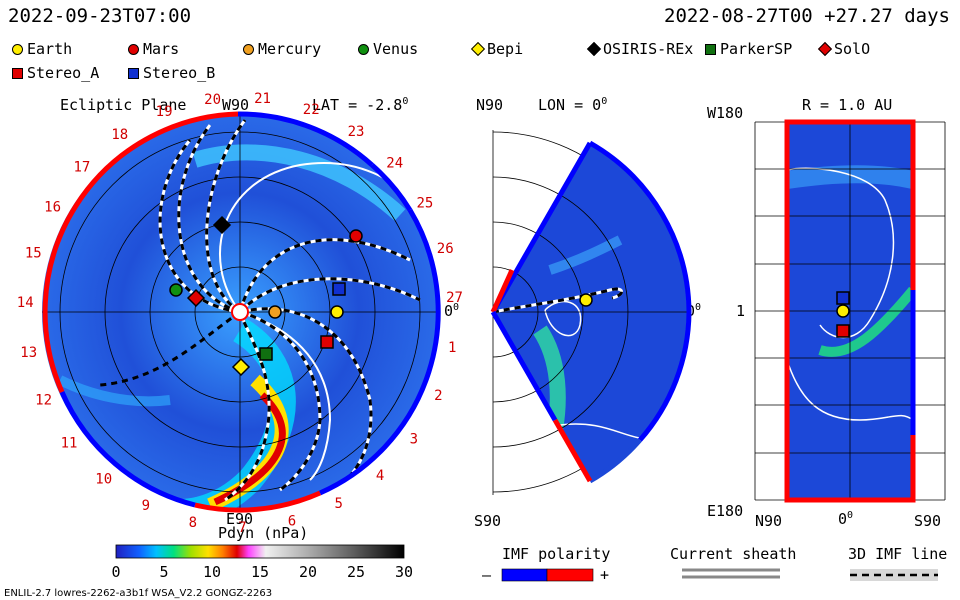  What do you see at coordinates (119, 135) in the screenshot?
I see `sector-number-label: 18` at bounding box center [119, 135].